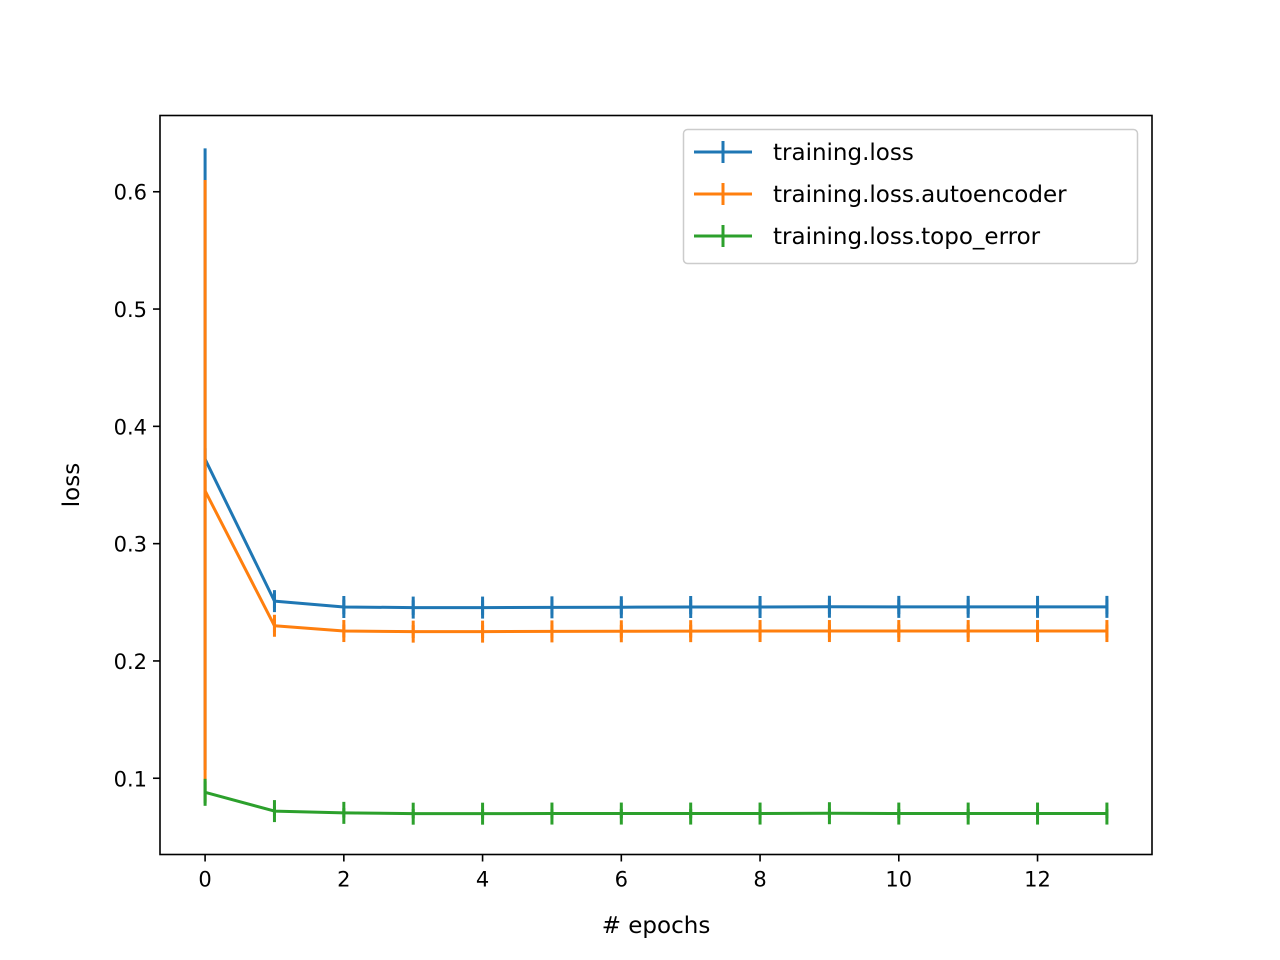 This screenshot has height=960, width=1280. What do you see at coordinates (1037, 880) in the screenshot?
I see `x-tick-label: 12` at bounding box center [1037, 880].